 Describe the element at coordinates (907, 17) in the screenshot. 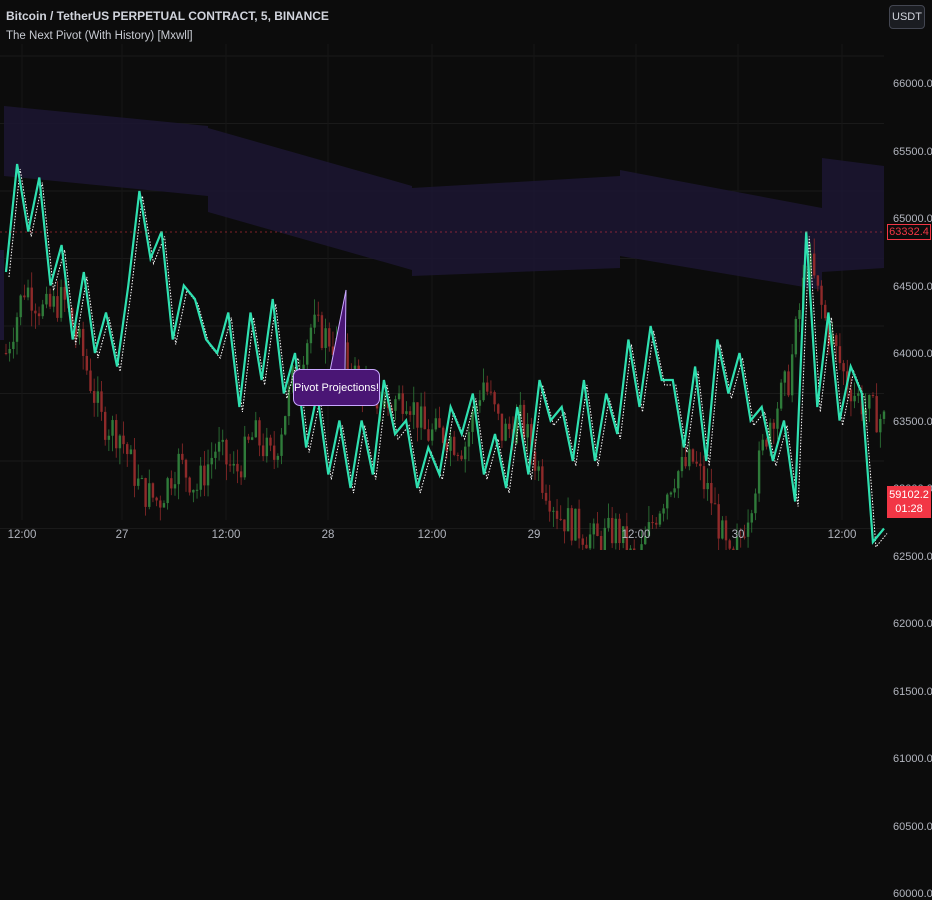

I see `currency-button: USDT` at that location.